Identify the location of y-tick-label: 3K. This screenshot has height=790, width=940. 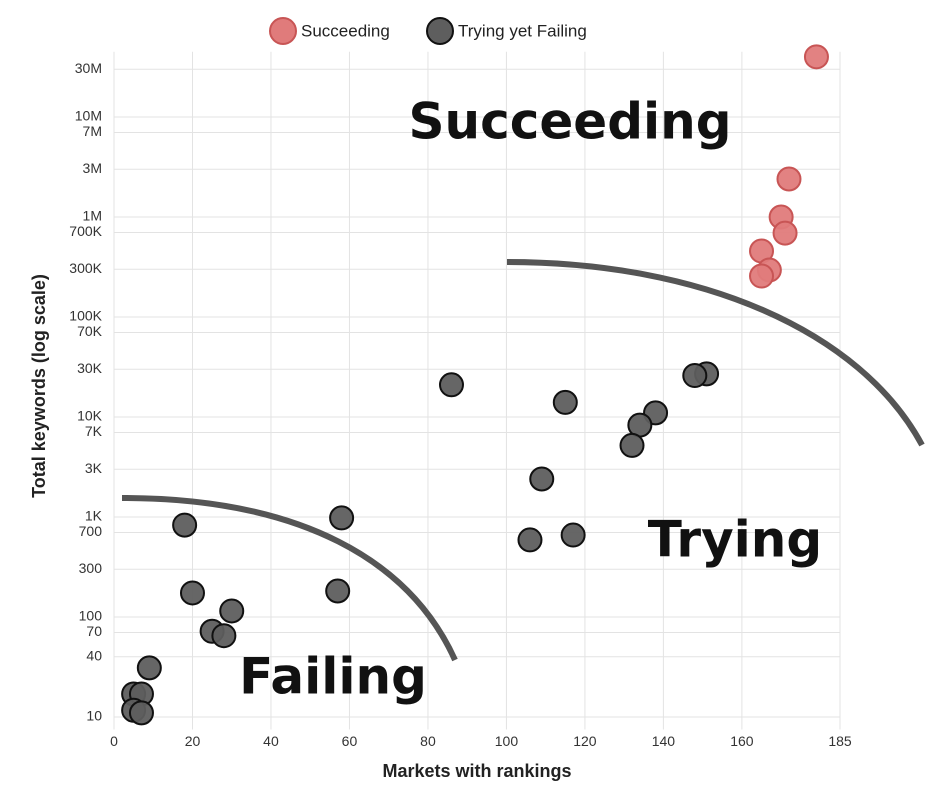
(94, 468).